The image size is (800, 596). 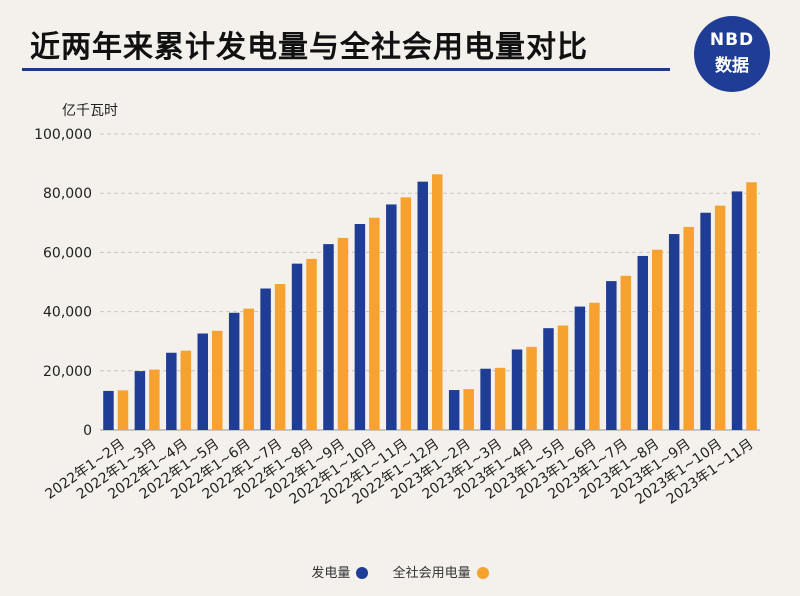 What do you see at coordinates (431, 573) in the screenshot?
I see `legend-label-consumption: 全社会用电量` at bounding box center [431, 573].